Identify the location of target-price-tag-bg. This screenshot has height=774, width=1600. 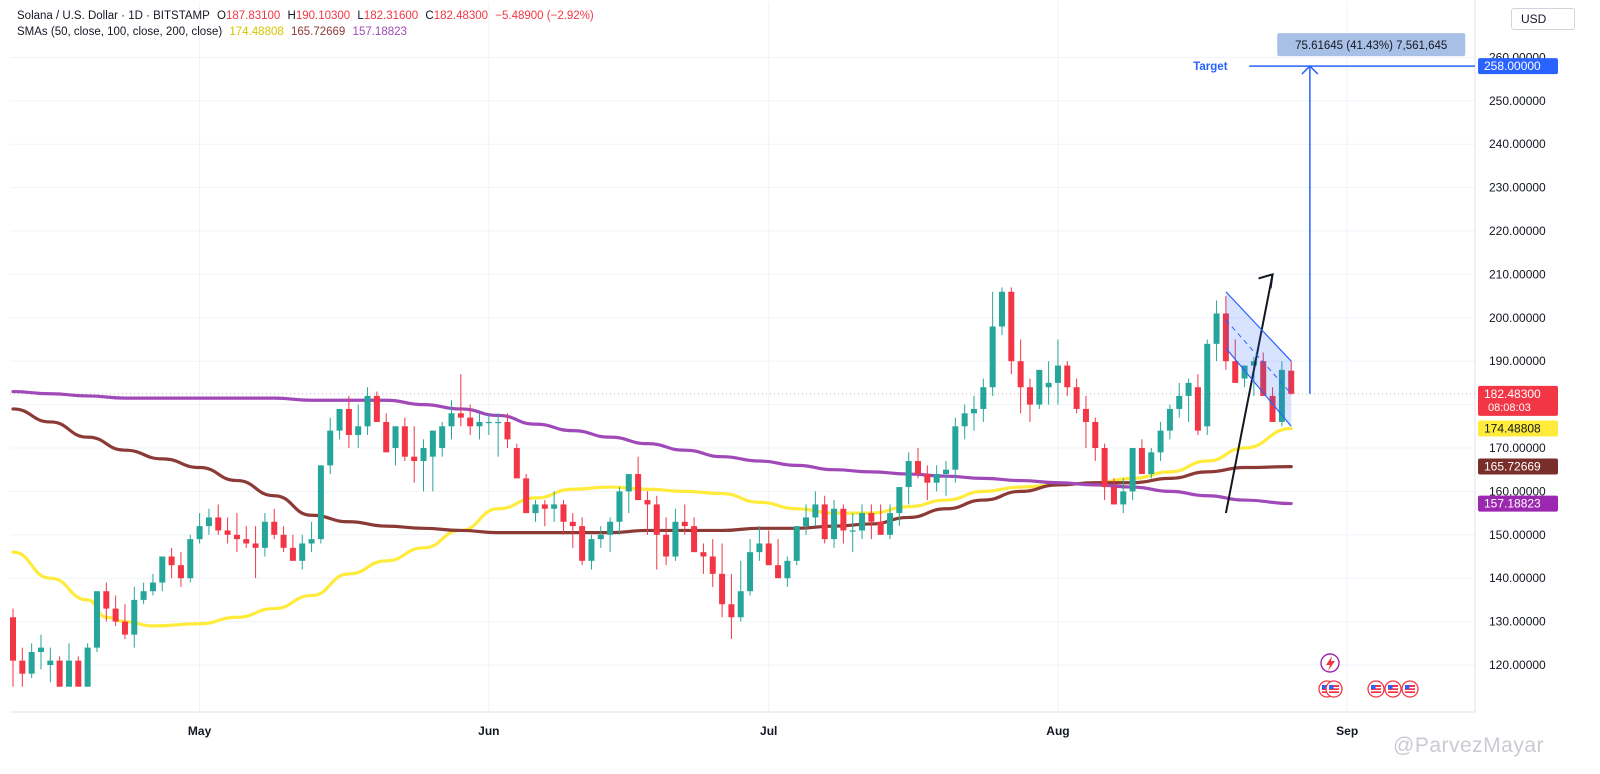
(1518, 66).